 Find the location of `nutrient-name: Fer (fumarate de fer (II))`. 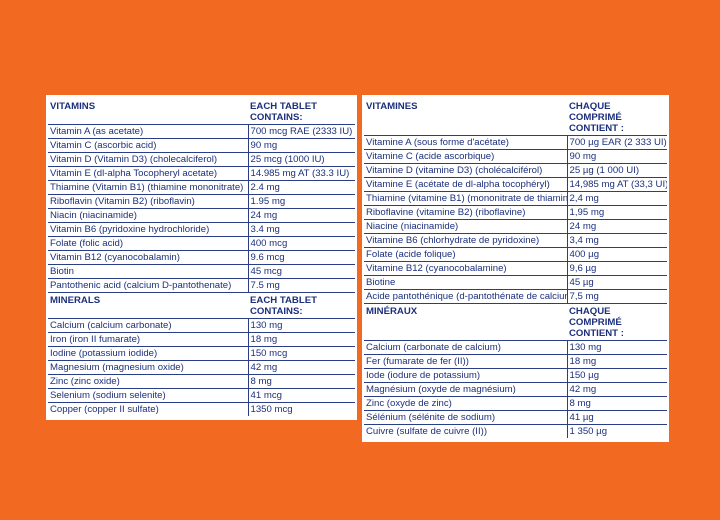

nutrient-name: Fer (fumarate de fer (II)) is located at coordinates (465, 361).